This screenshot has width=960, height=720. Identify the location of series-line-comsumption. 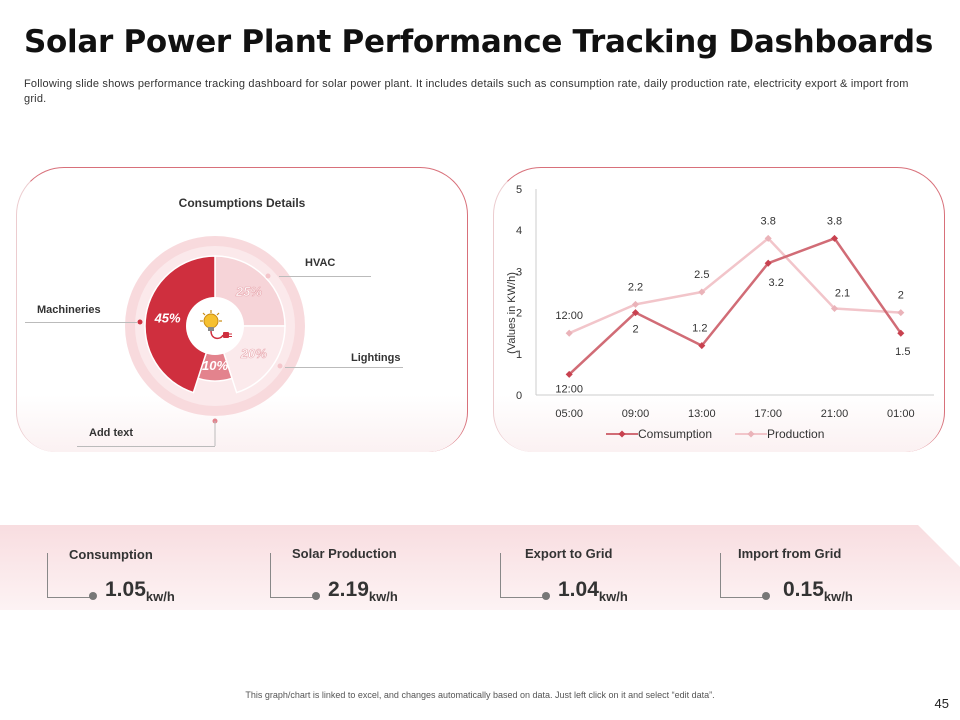
(735, 306).